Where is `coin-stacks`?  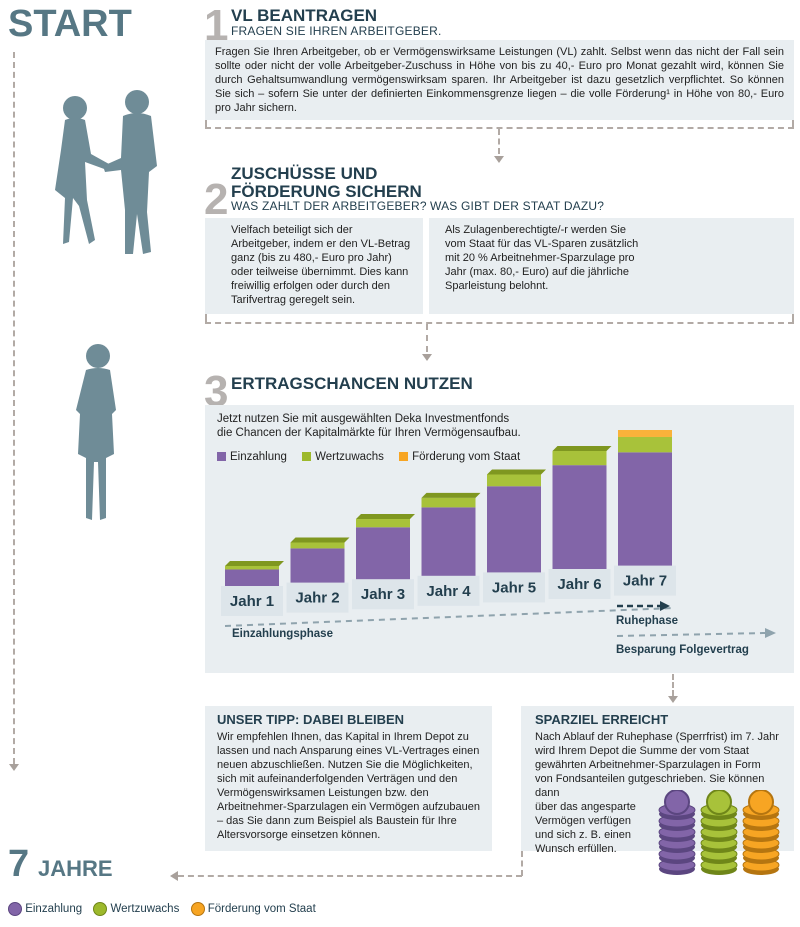
coin-stacks is located at coordinates (719, 832).